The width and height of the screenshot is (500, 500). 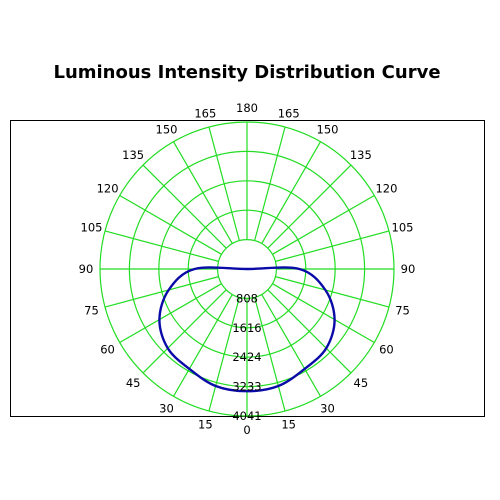 What do you see at coordinates (246, 387) in the screenshot?
I see `radial-tick-label: 3233` at bounding box center [246, 387].